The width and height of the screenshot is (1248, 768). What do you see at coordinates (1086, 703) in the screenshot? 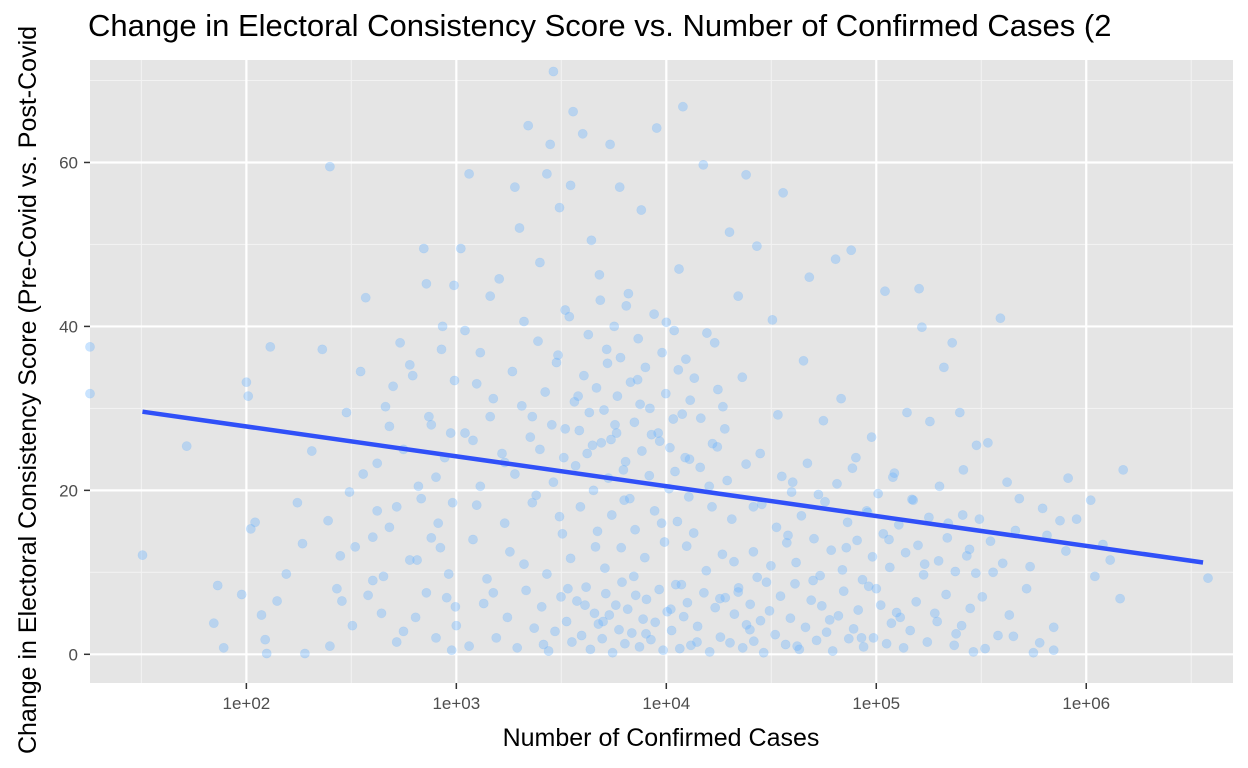
I see `x-tick-label: 1e+06` at bounding box center [1086, 703].